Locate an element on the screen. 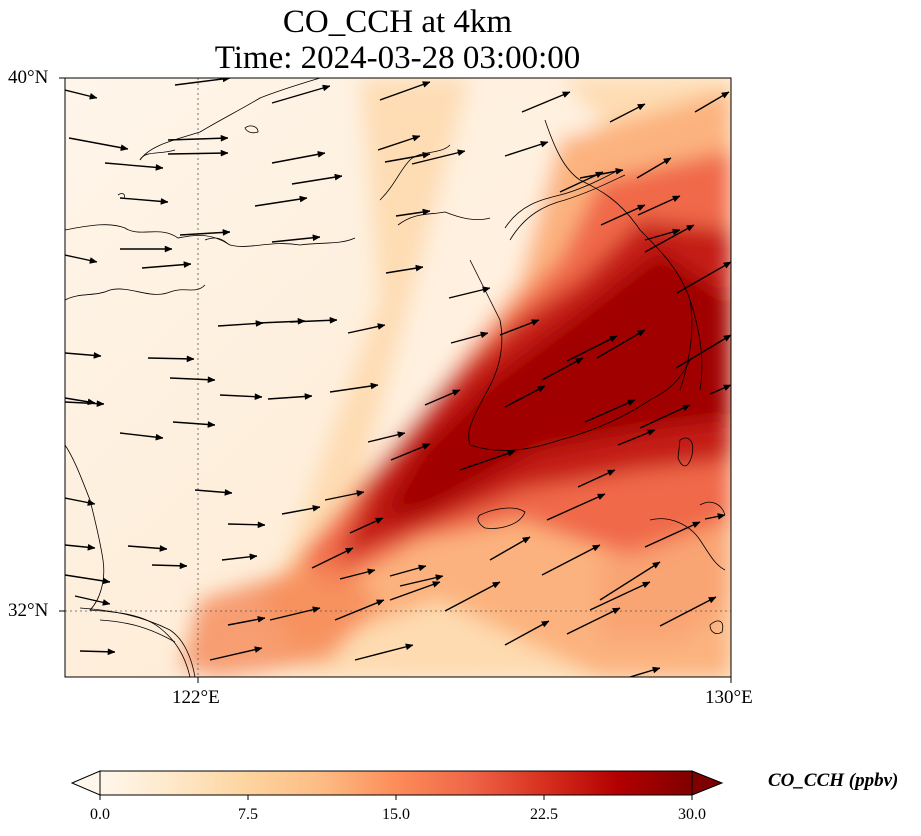 The image size is (921, 836). colorbar-tick-2: 15.0 is located at coordinates (396, 814).